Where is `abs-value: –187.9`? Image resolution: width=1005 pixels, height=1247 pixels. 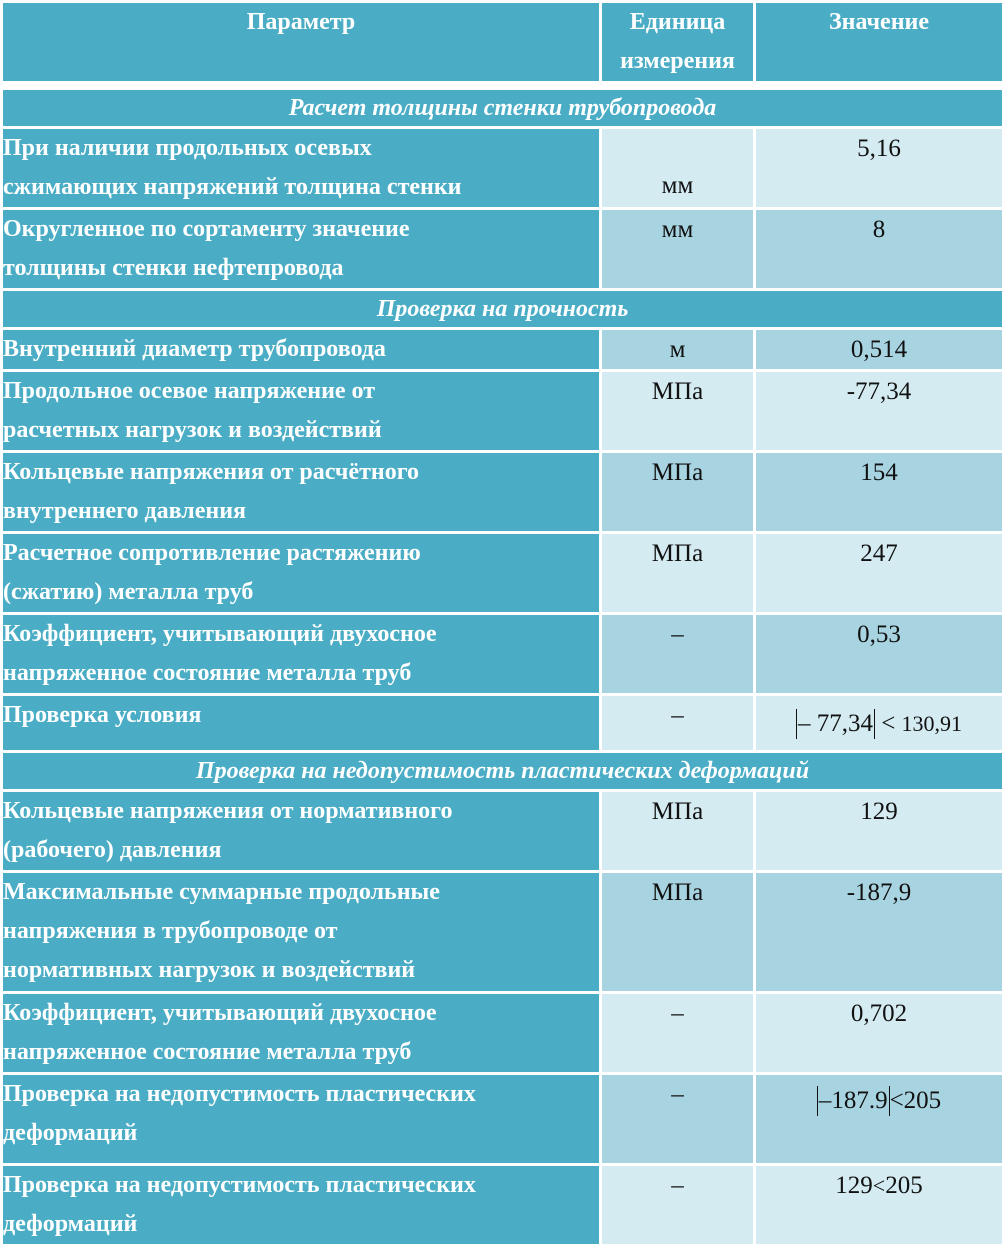
abs-value: –187.9 is located at coordinates (853, 1101).